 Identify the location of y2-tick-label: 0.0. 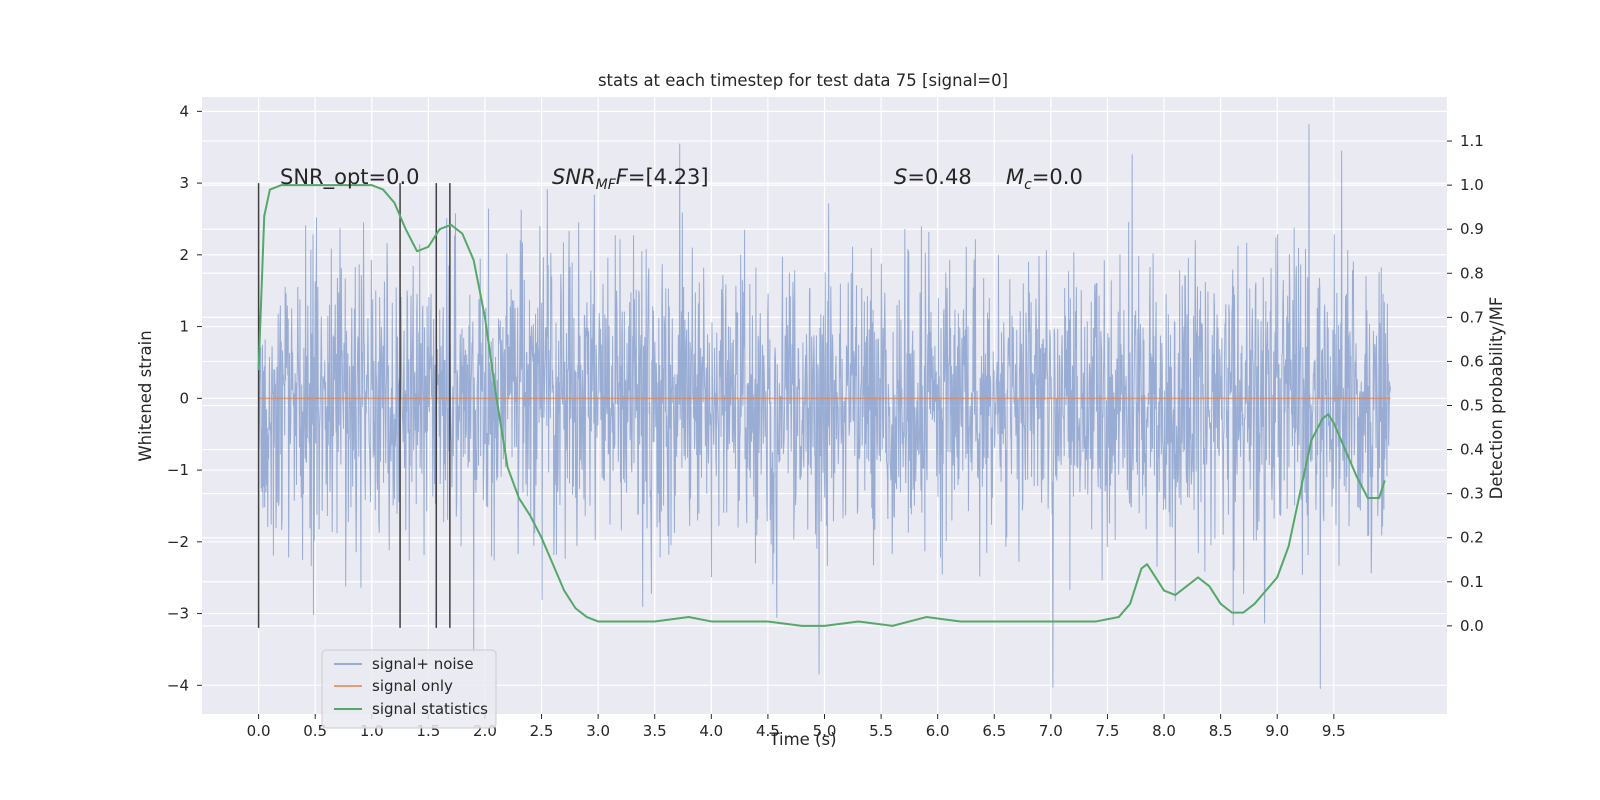
(1472, 626).